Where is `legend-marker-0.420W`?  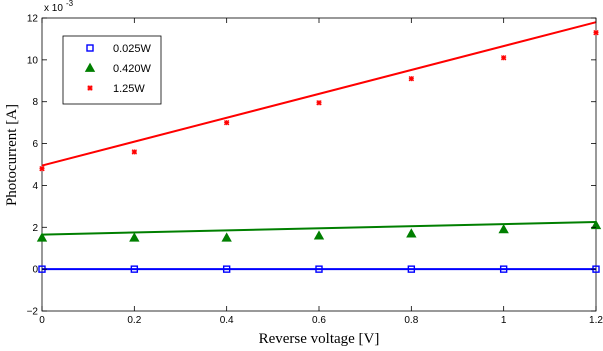
legend-marker-0.420W is located at coordinates (90, 67).